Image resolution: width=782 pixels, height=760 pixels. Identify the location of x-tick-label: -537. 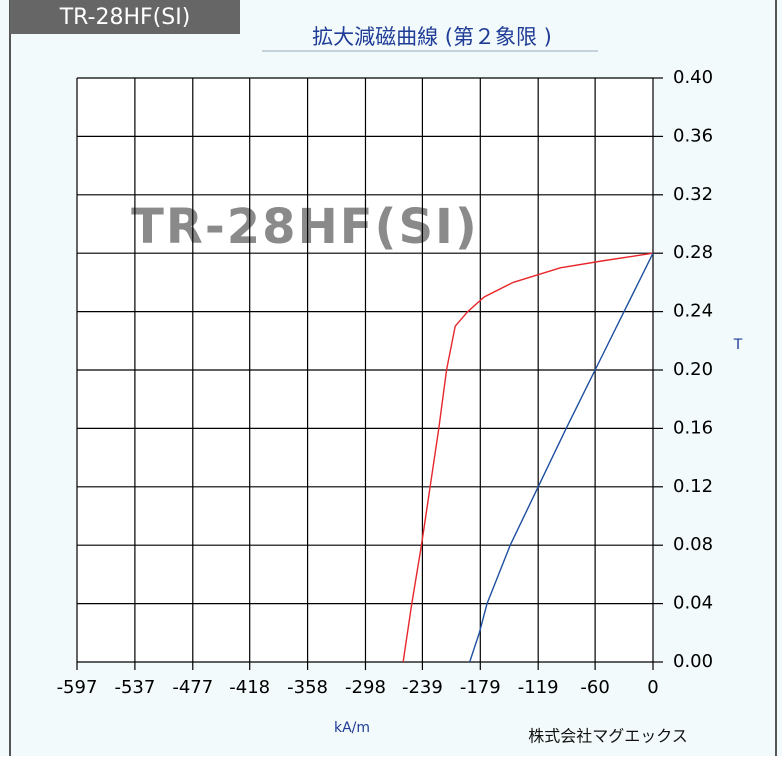
(134, 687).